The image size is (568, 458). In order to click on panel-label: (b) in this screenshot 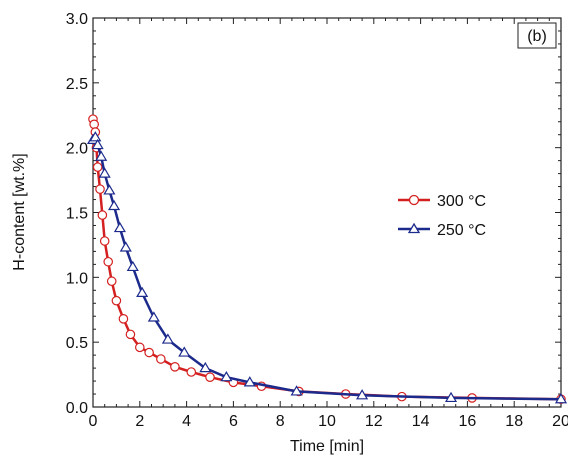, I will do `click(537, 35)`.